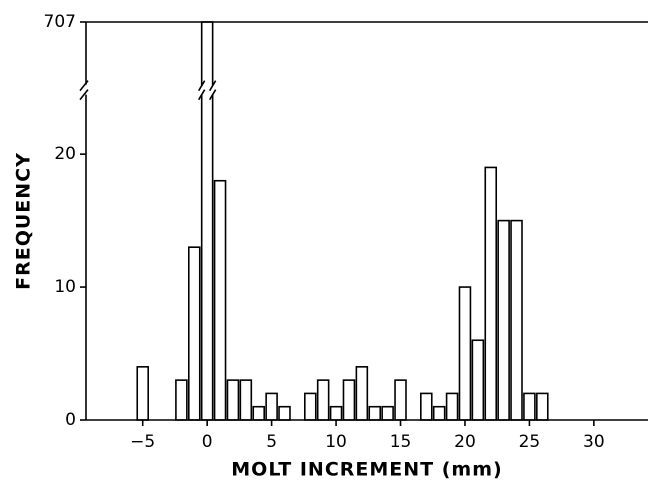 The height and width of the screenshot is (485, 650). I want to click on x-tick-label: 20, so click(465, 442).